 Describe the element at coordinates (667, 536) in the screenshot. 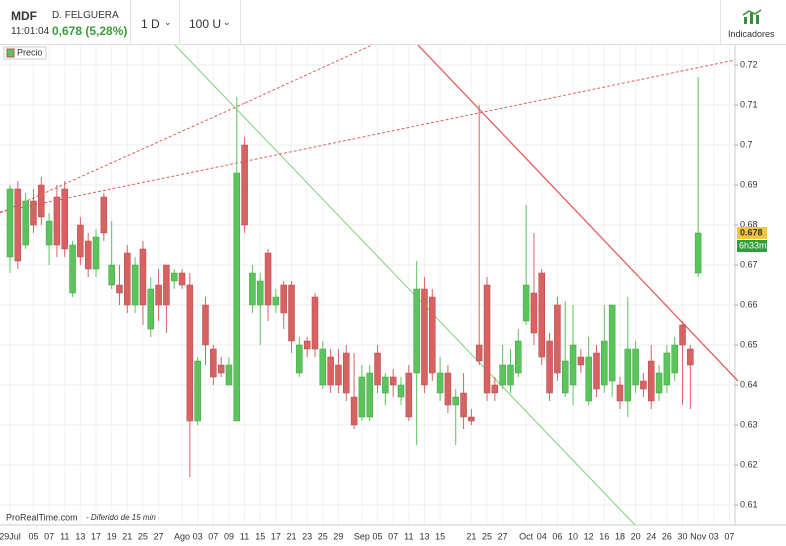

I see `x-tick-label: 26` at that location.